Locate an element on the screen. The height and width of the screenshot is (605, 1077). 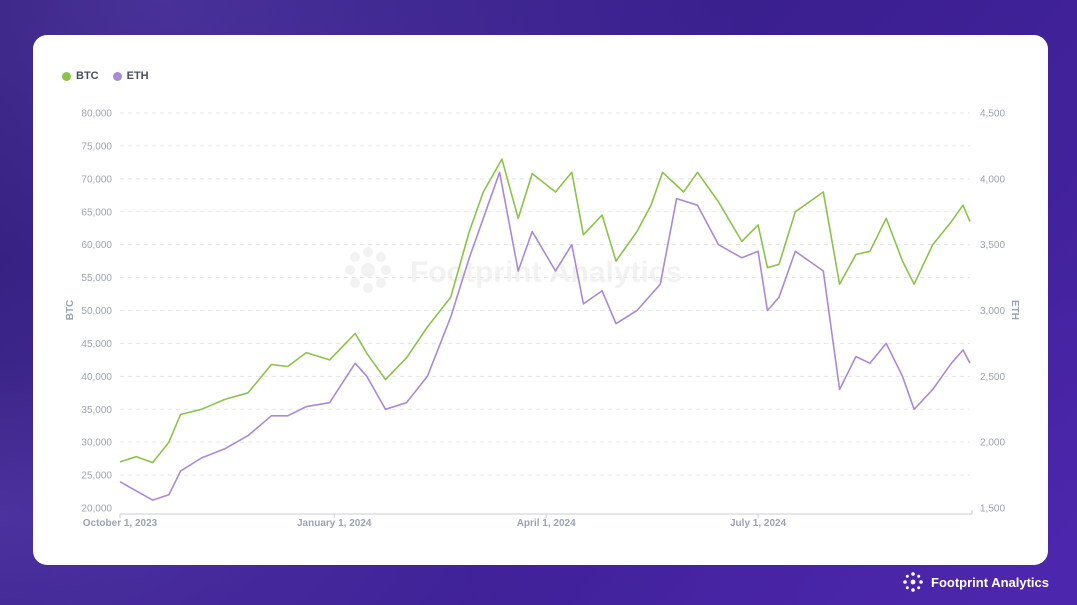
y-left-tick-label: 50,000 is located at coordinates (96, 311).